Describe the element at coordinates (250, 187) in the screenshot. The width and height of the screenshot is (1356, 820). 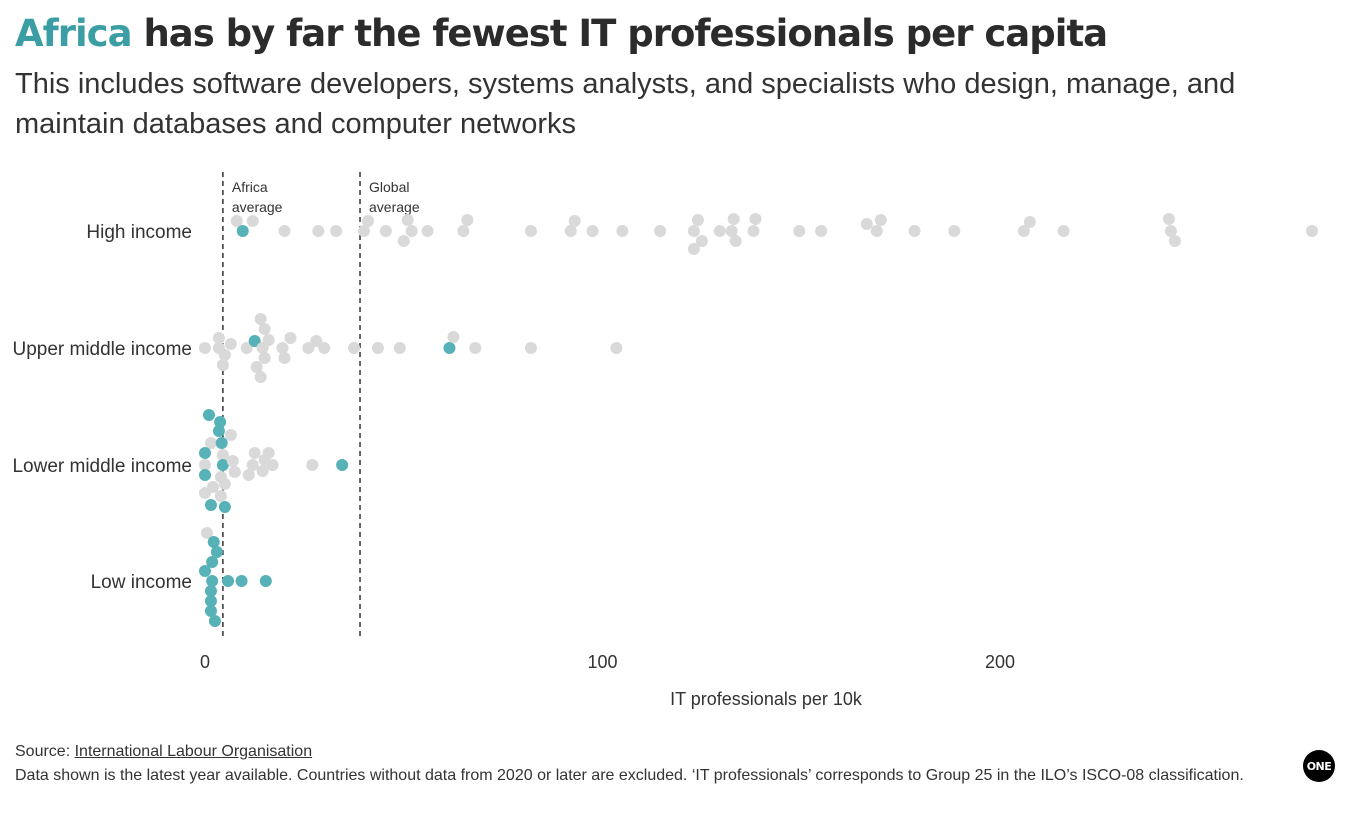
I see `reference-label-0-0: Africa` at that location.